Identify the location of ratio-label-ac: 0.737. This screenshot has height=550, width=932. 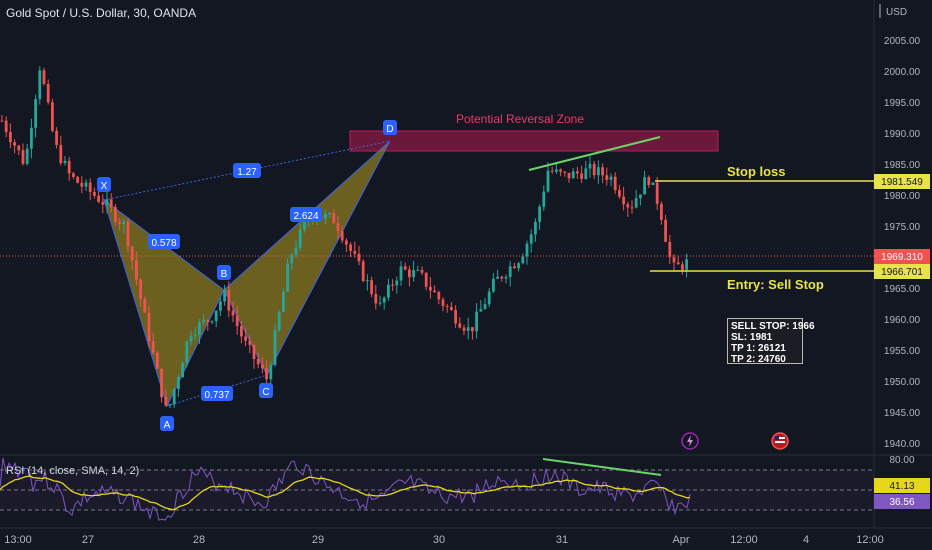
(217, 393).